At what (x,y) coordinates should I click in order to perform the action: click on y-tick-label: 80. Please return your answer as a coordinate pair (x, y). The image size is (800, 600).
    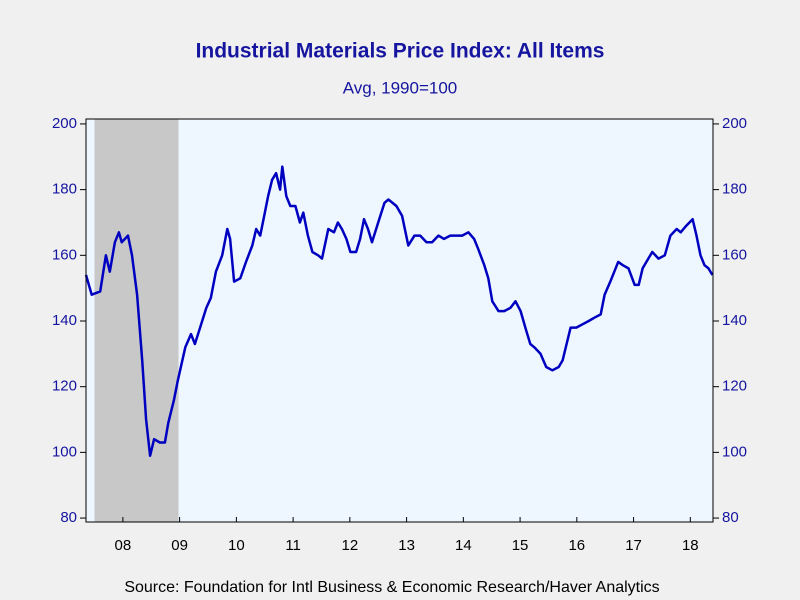
    Looking at the image, I should click on (68, 517).